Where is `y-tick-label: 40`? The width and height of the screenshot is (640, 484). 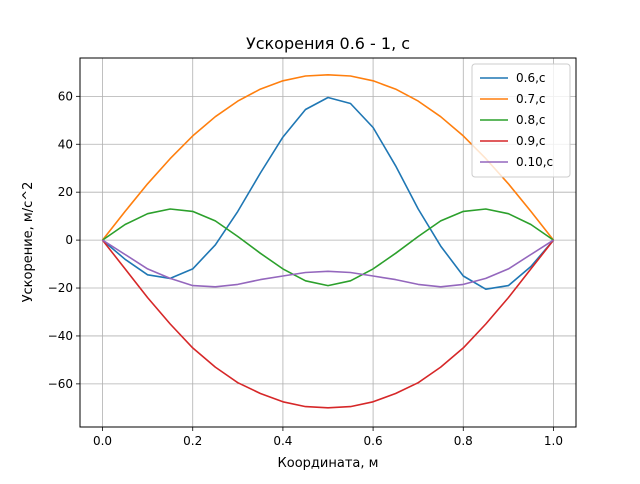
y-tick-label: 40 is located at coordinates (65, 144).